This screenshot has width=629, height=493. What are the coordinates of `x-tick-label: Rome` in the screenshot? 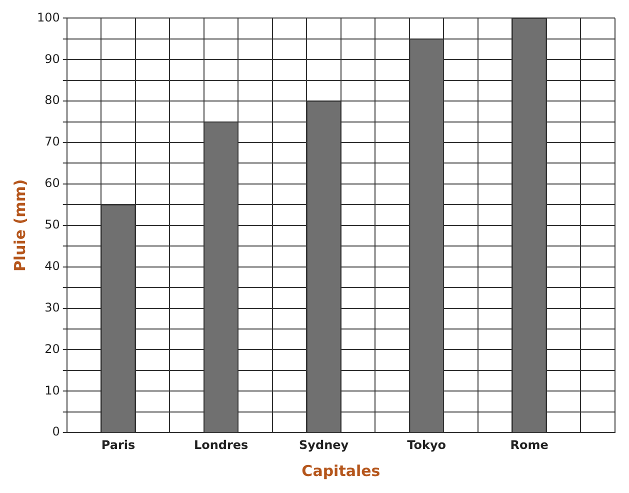 It's located at (529, 445).